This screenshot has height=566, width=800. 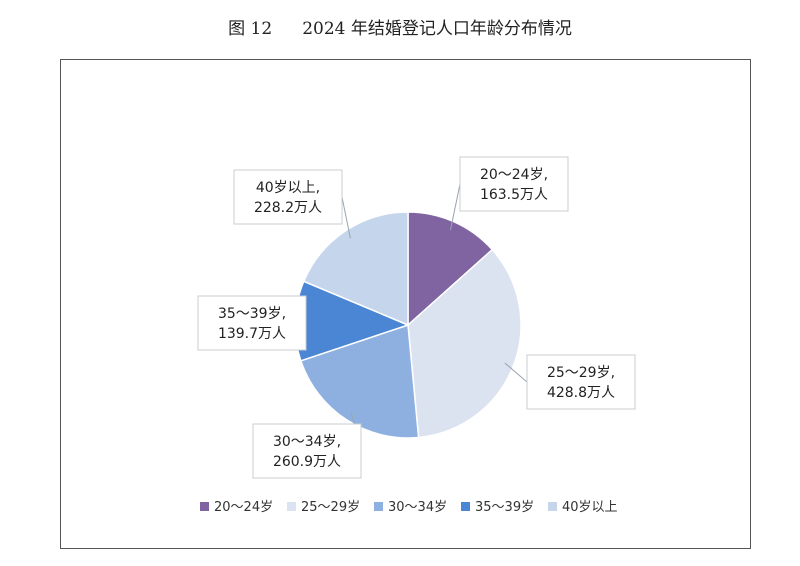 I want to click on legend-label-1: 20～24岁, so click(x=243, y=507).